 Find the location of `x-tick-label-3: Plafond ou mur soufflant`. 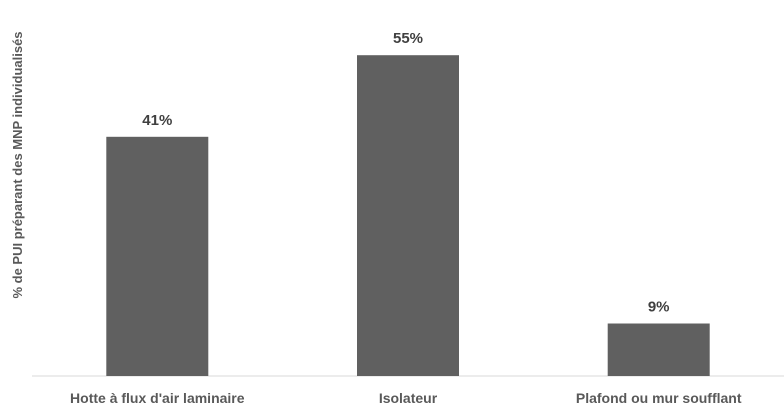

x-tick-label-3: Plafond ou mur soufflant is located at coordinates (659, 398).